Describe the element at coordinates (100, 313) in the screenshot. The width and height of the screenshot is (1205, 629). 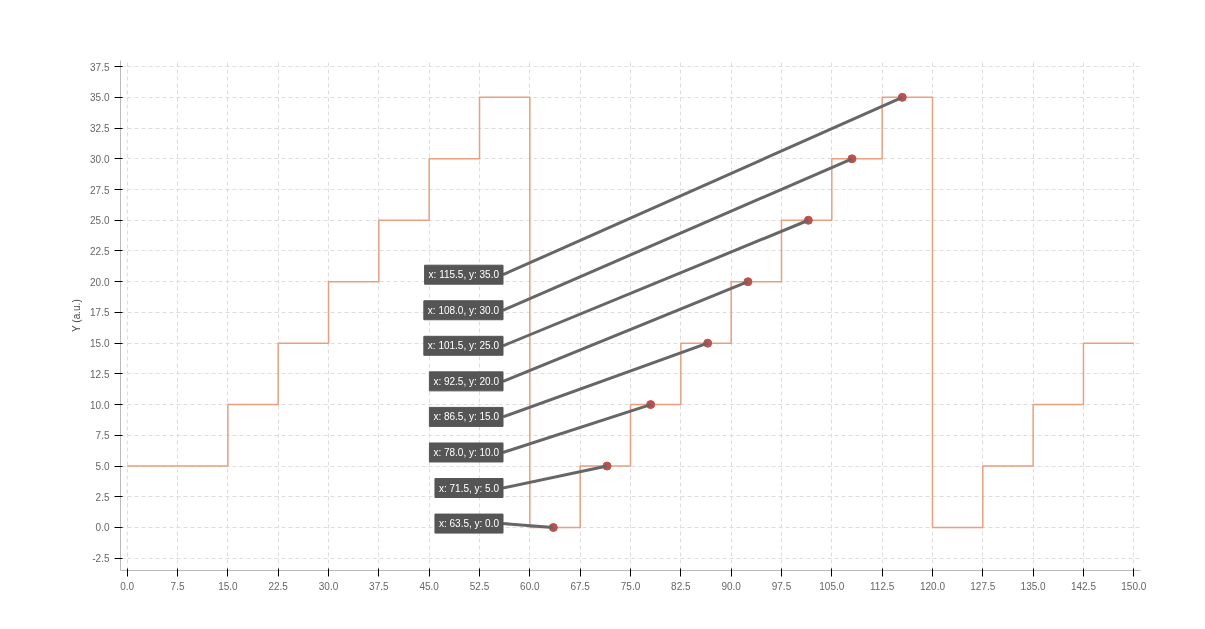
I see `y-tick-label: 17.5` at that location.